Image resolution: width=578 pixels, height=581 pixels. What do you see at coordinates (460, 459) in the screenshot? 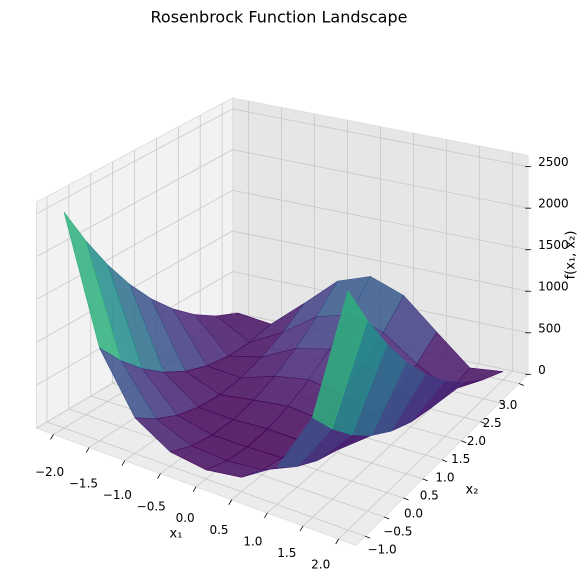
I see `y-tick-label: 1.5` at bounding box center [460, 459].